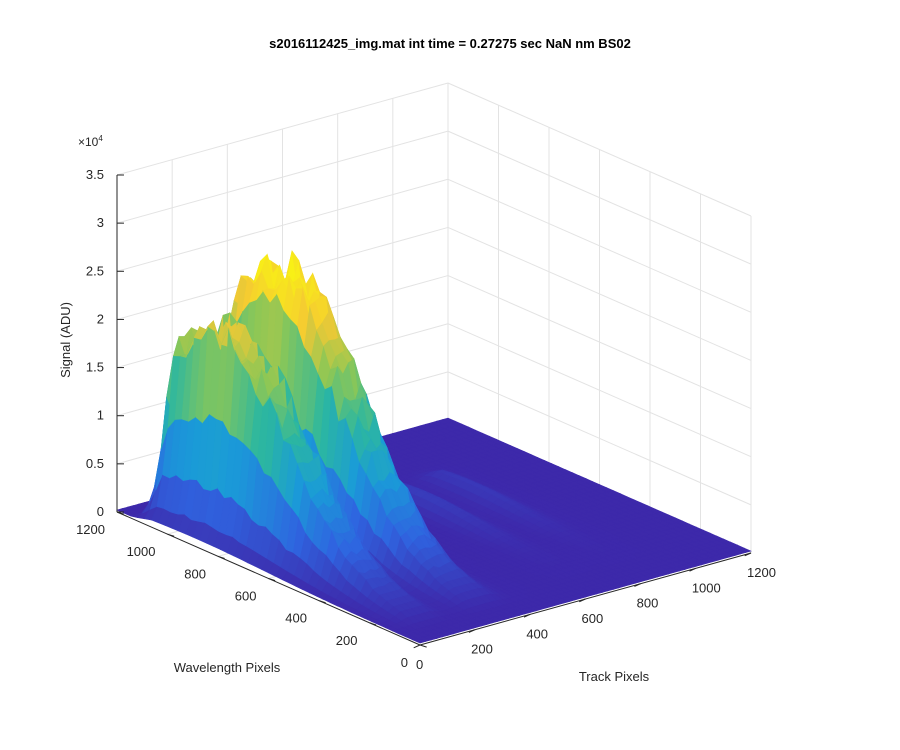 The width and height of the screenshot is (900, 750). I want to click on x-tick-label: 800, so click(648, 603).